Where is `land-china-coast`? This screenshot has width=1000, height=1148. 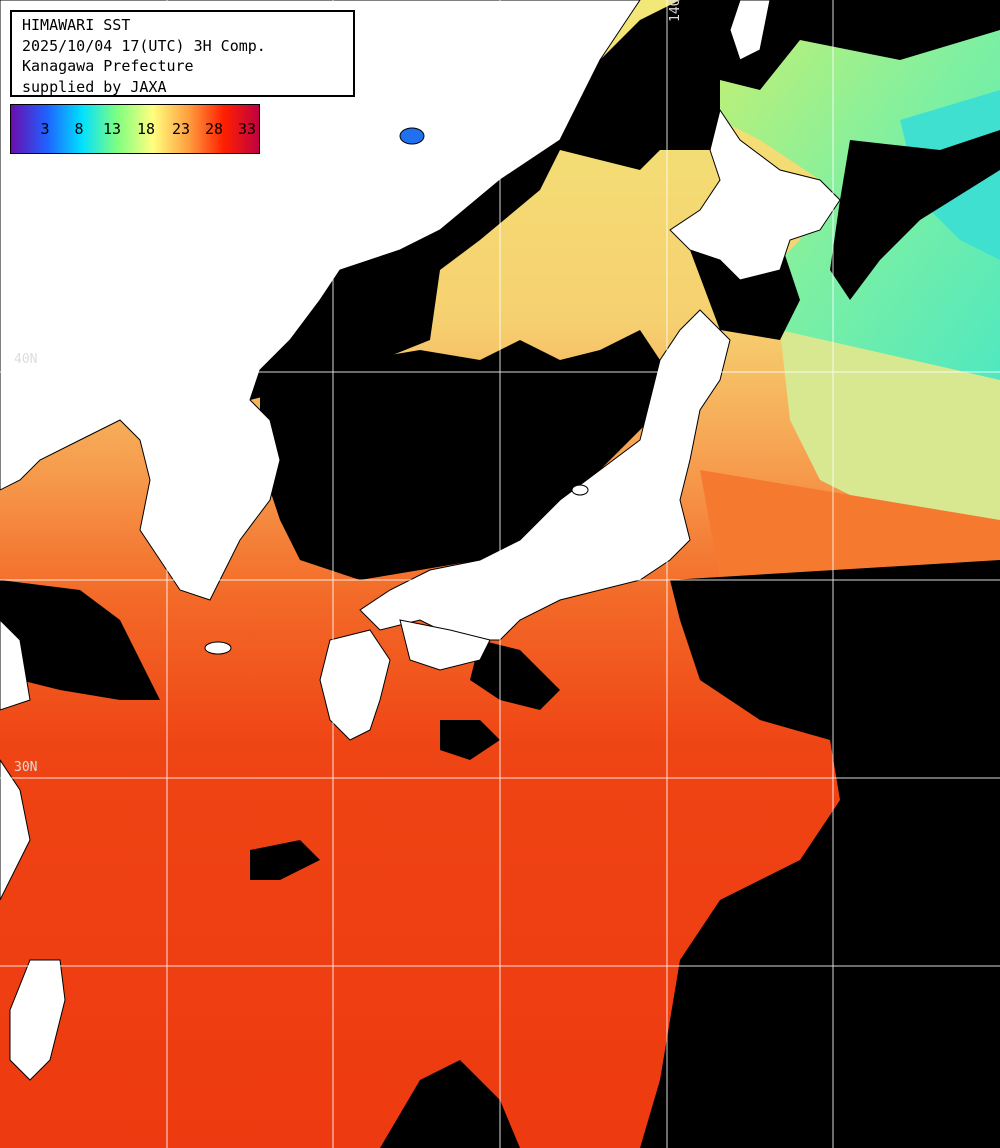
land-china-coast is located at coordinates (15, 665).